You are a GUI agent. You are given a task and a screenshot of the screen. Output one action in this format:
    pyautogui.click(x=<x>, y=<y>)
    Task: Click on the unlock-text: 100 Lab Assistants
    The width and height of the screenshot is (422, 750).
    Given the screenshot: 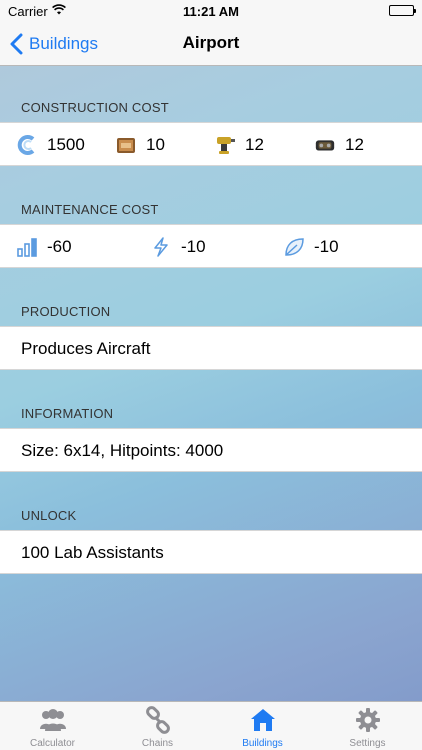 What is the action you would take?
    pyautogui.click(x=92, y=552)
    